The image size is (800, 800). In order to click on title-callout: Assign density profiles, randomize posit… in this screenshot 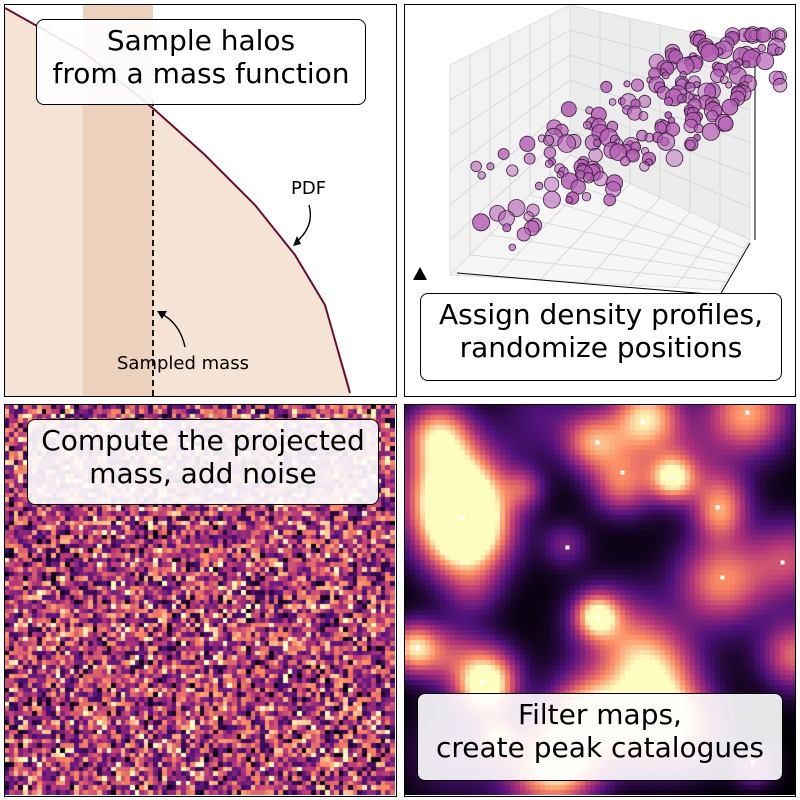, I will do `click(601, 337)`.